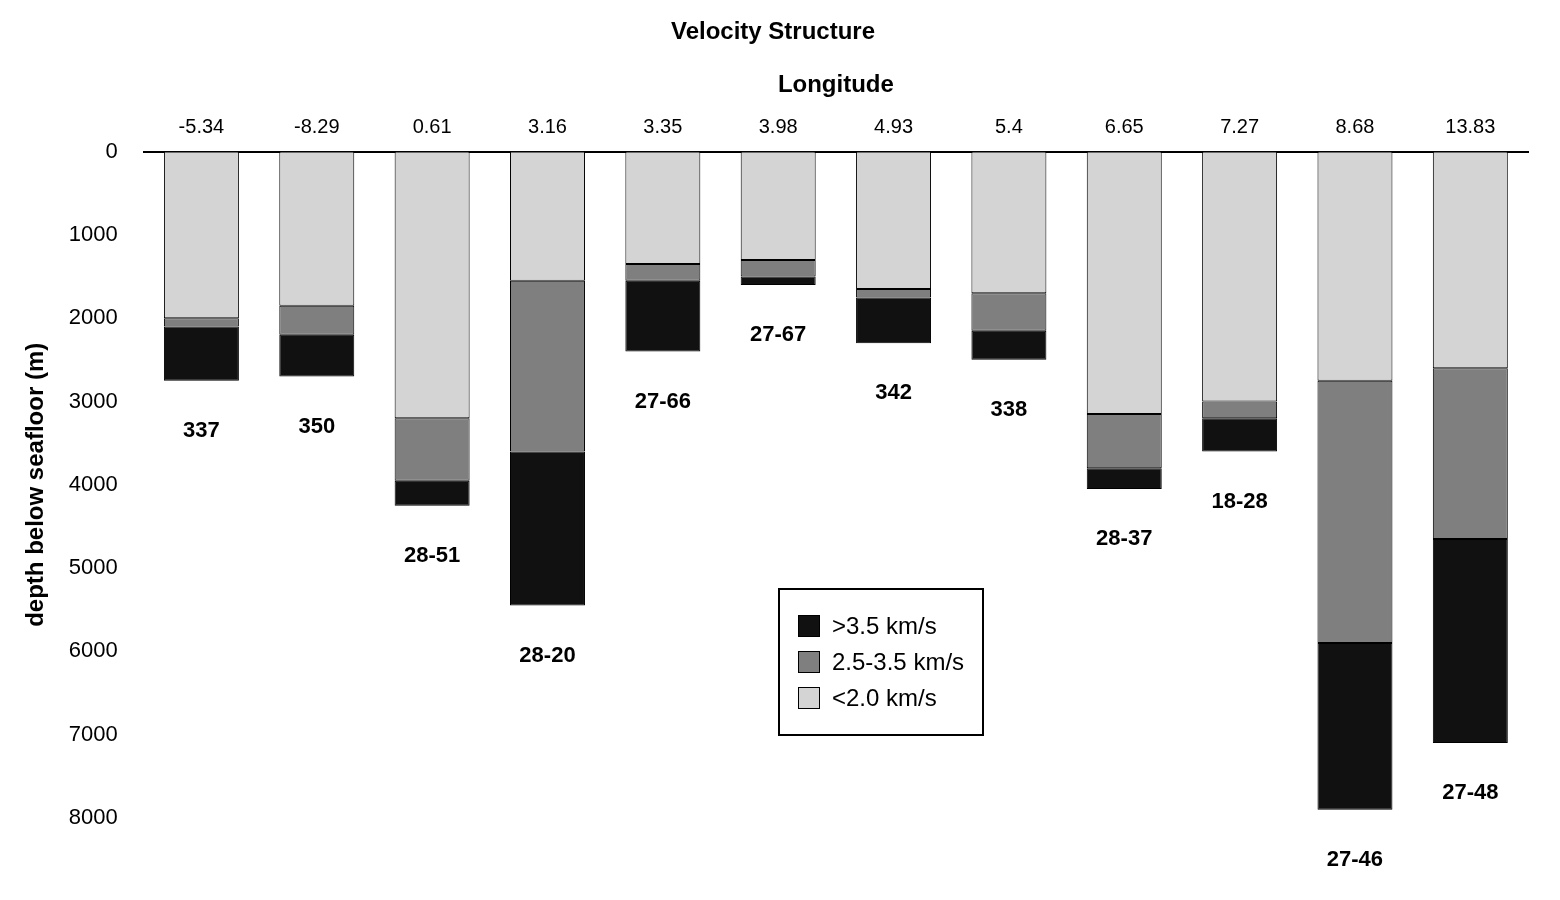 This screenshot has height=900, width=1560. Describe the element at coordinates (547, 654) in the screenshot. I see `annotation: 28-20` at that location.